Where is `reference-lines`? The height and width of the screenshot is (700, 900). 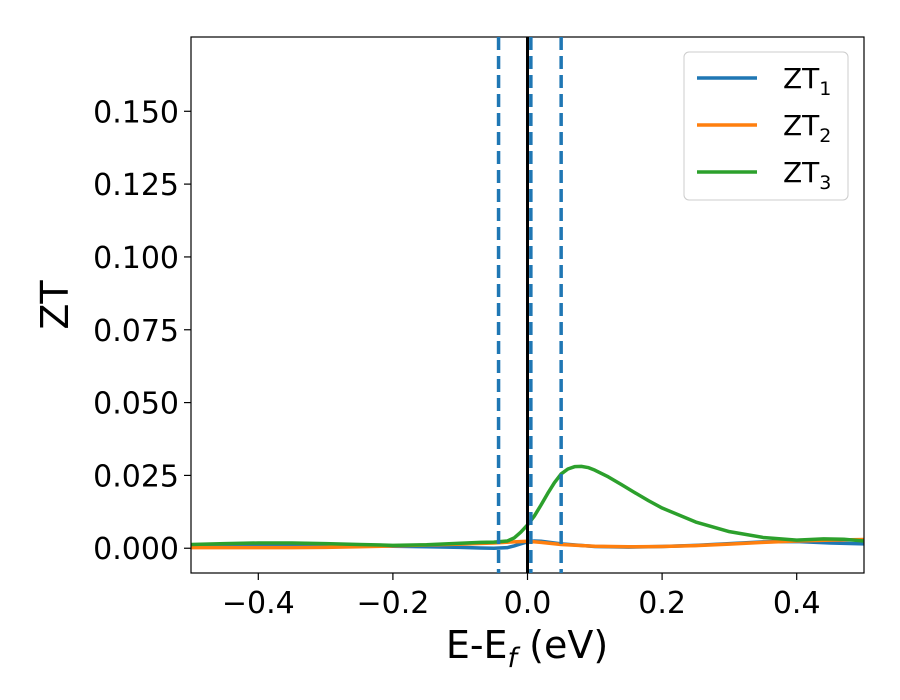 reference-lines is located at coordinates (529, 305).